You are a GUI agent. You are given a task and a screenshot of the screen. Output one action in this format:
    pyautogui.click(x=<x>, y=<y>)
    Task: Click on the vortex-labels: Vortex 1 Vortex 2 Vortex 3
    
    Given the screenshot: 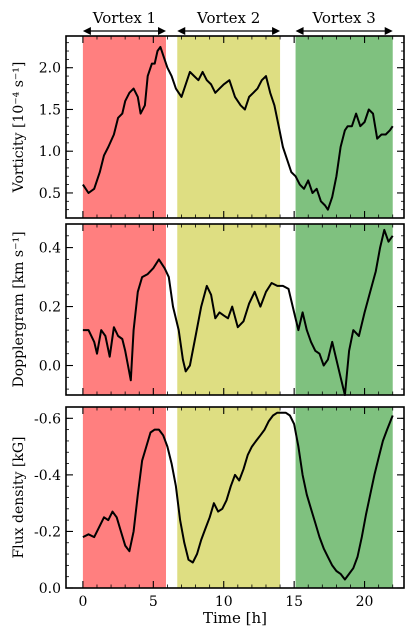 What is the action you would take?
    pyautogui.click(x=237, y=22)
    